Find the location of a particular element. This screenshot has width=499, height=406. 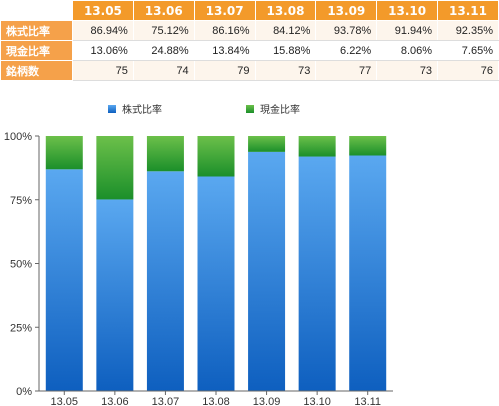

table-cell: 93.78% is located at coordinates (346, 30).